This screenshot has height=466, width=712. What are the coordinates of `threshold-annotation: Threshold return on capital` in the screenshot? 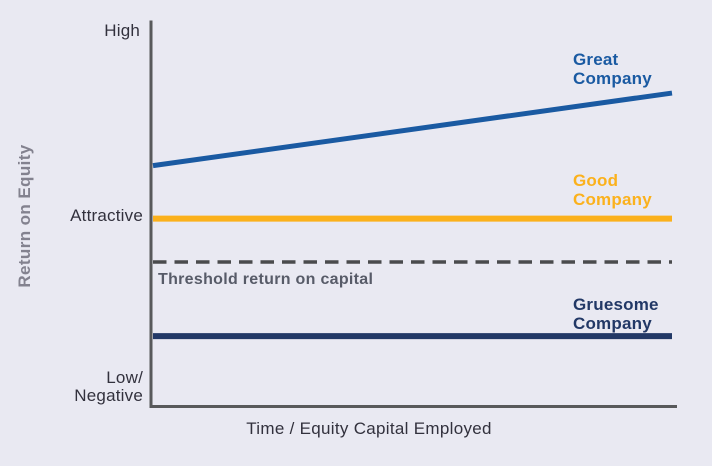 It's located at (266, 279).